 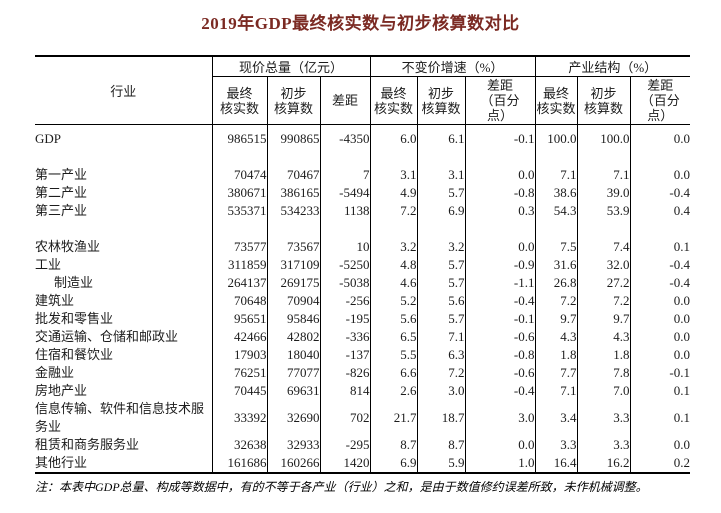 What do you see at coordinates (500, 193) in the screenshot?
I see `value-cell: -0.8` at bounding box center [500, 193].